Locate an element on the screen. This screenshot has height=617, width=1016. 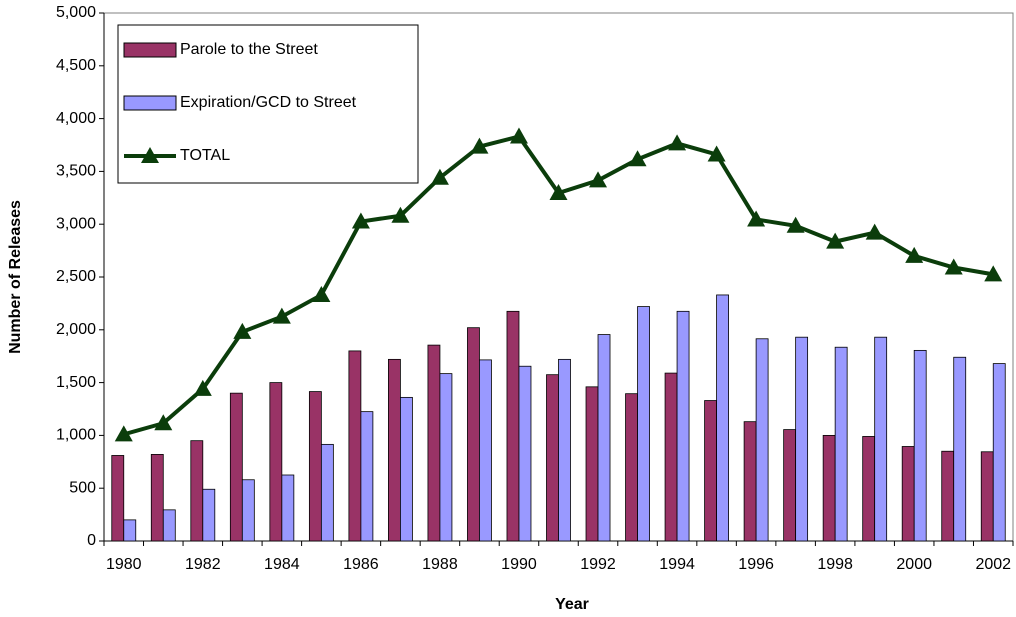
x-tick-label: 1984 is located at coordinates (282, 564).